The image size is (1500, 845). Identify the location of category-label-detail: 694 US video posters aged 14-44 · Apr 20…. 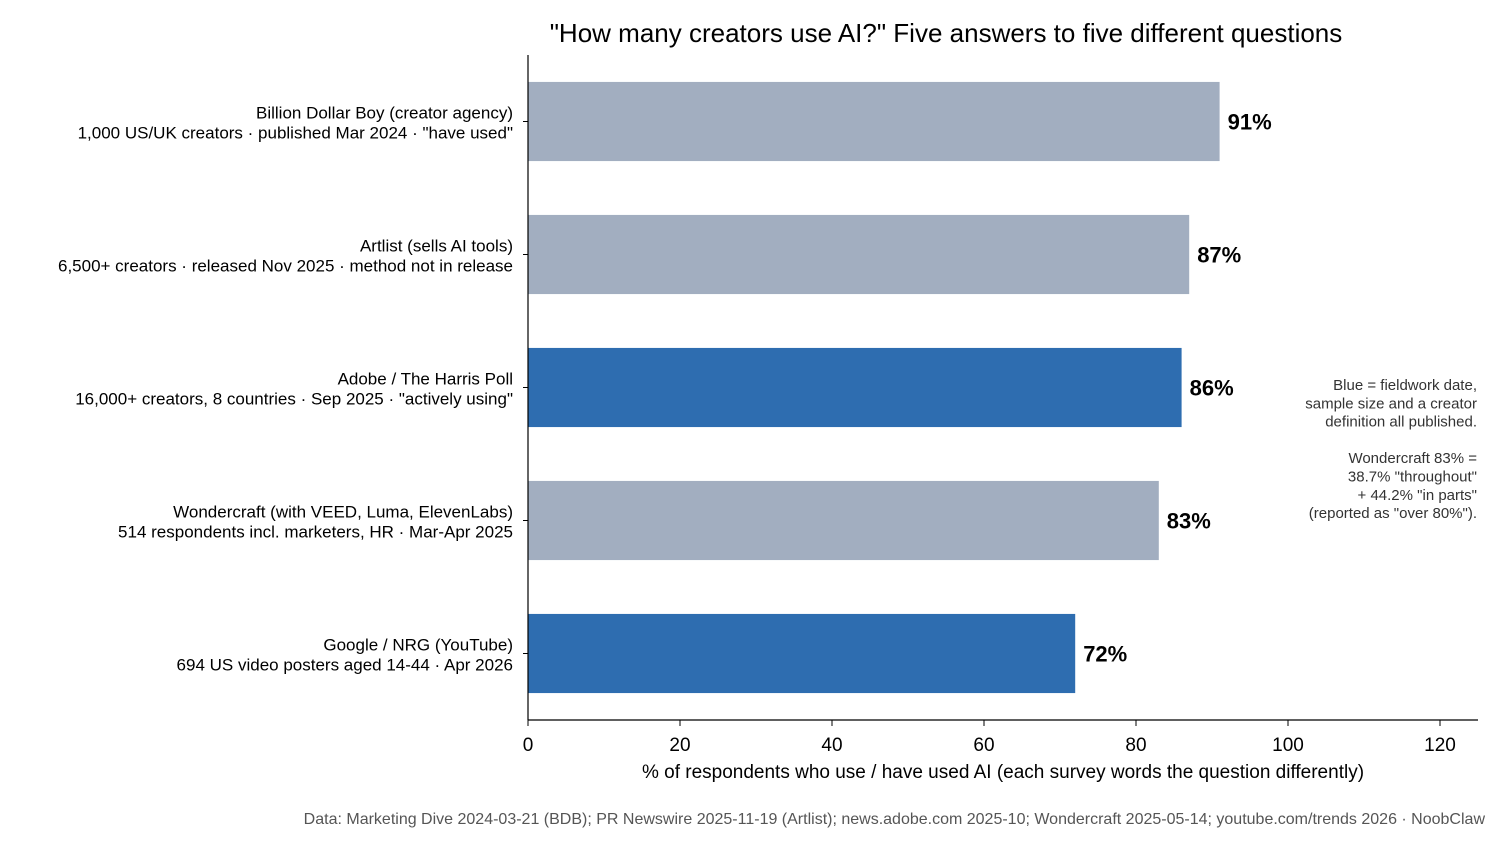
(345, 665).